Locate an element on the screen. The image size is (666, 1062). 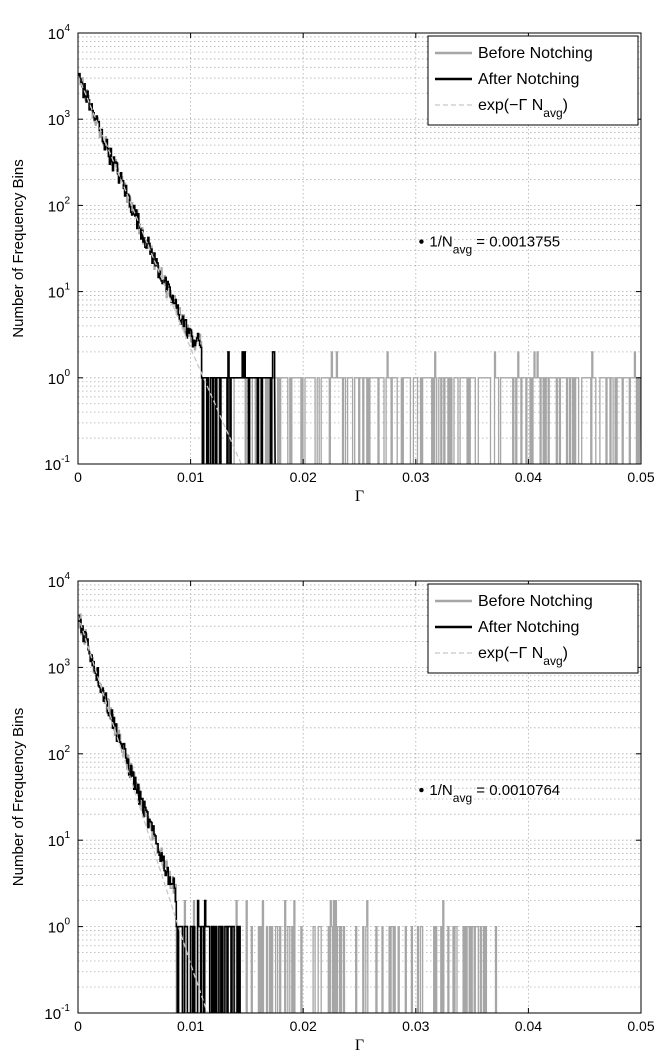
annotation-text: 1/Navg = 0.0010764 is located at coordinates (494, 793).